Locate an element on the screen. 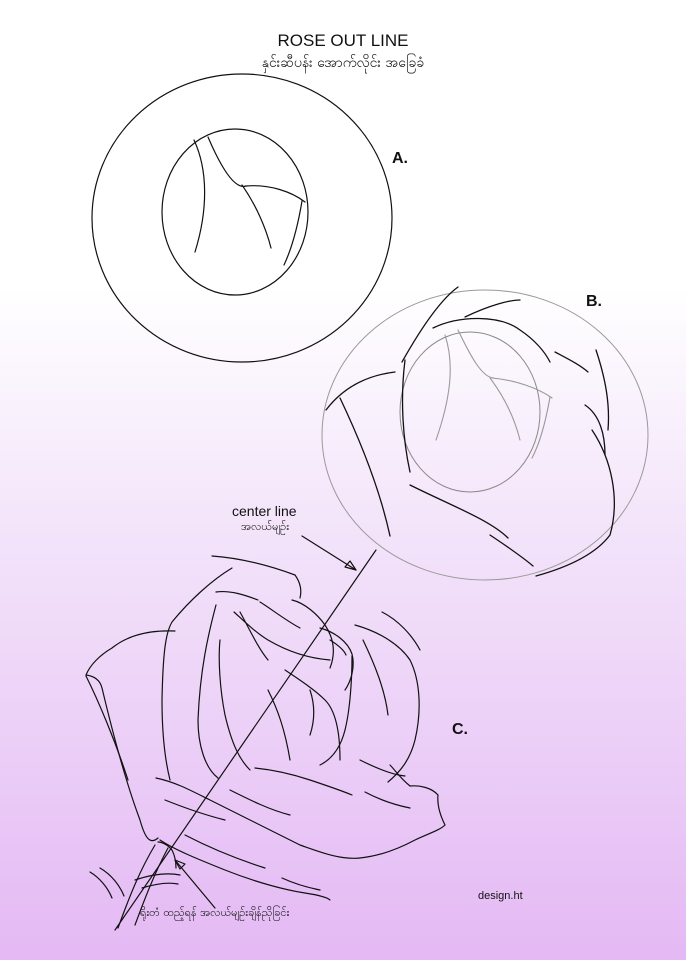 The width and height of the screenshot is (686, 960). step-a-outer-circle is located at coordinates (242, 218).